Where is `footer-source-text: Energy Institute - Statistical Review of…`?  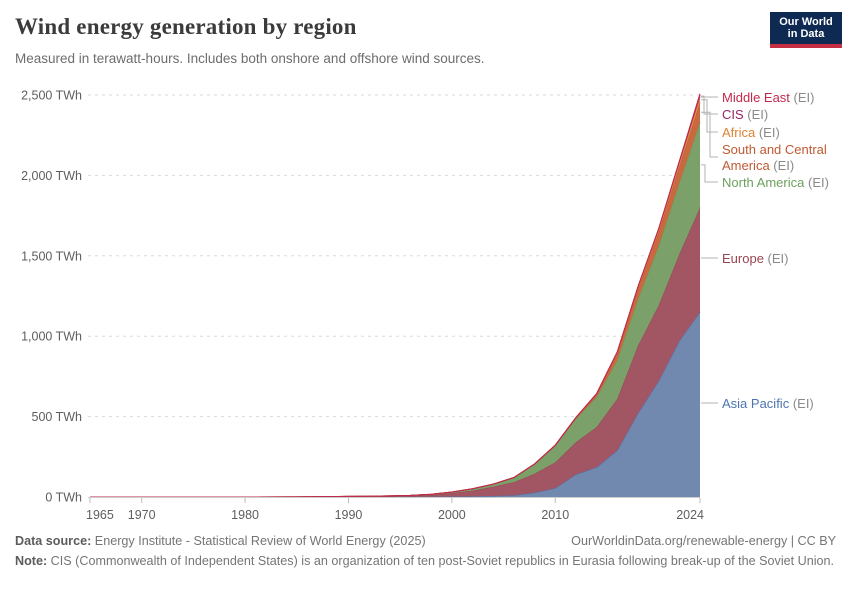 footer-source-text: Energy Institute - Statistical Review of… is located at coordinates (258, 541).